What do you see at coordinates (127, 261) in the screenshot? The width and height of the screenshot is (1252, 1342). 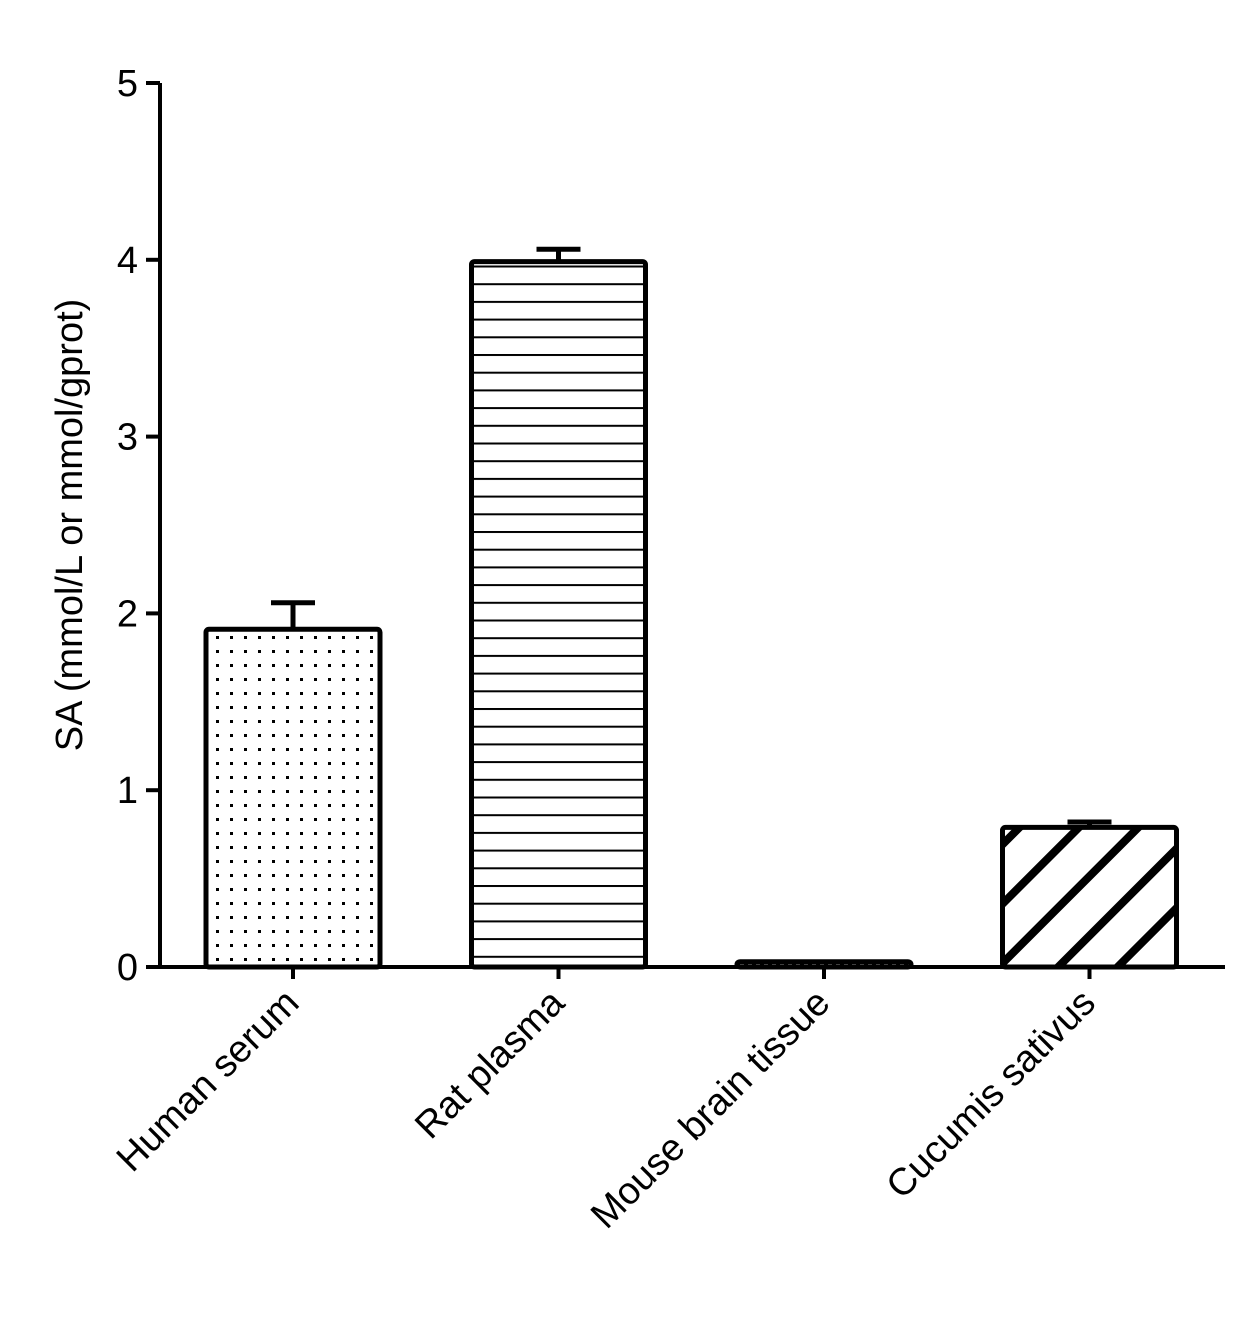 I see `y-tick-label: 4` at bounding box center [127, 261].